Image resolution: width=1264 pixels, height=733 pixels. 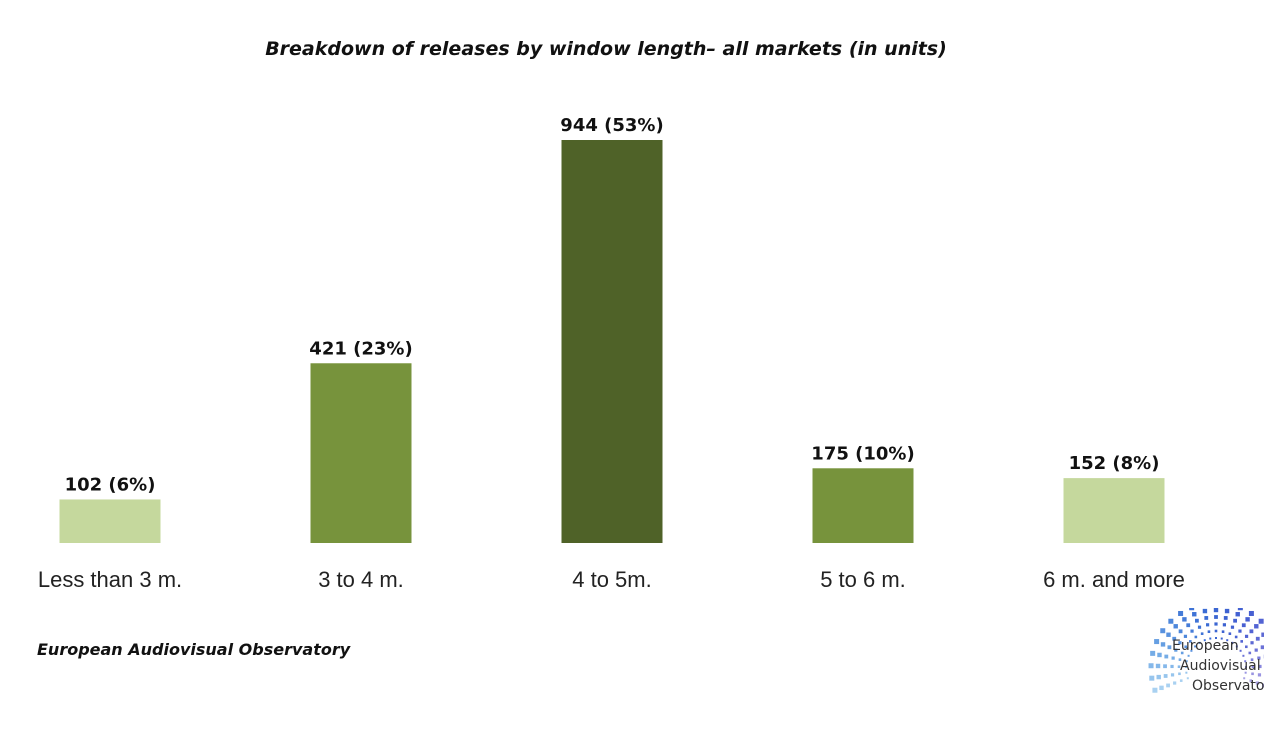 I want to click on logo-text: European Audiovisual Observator, so click(x=1218, y=666).